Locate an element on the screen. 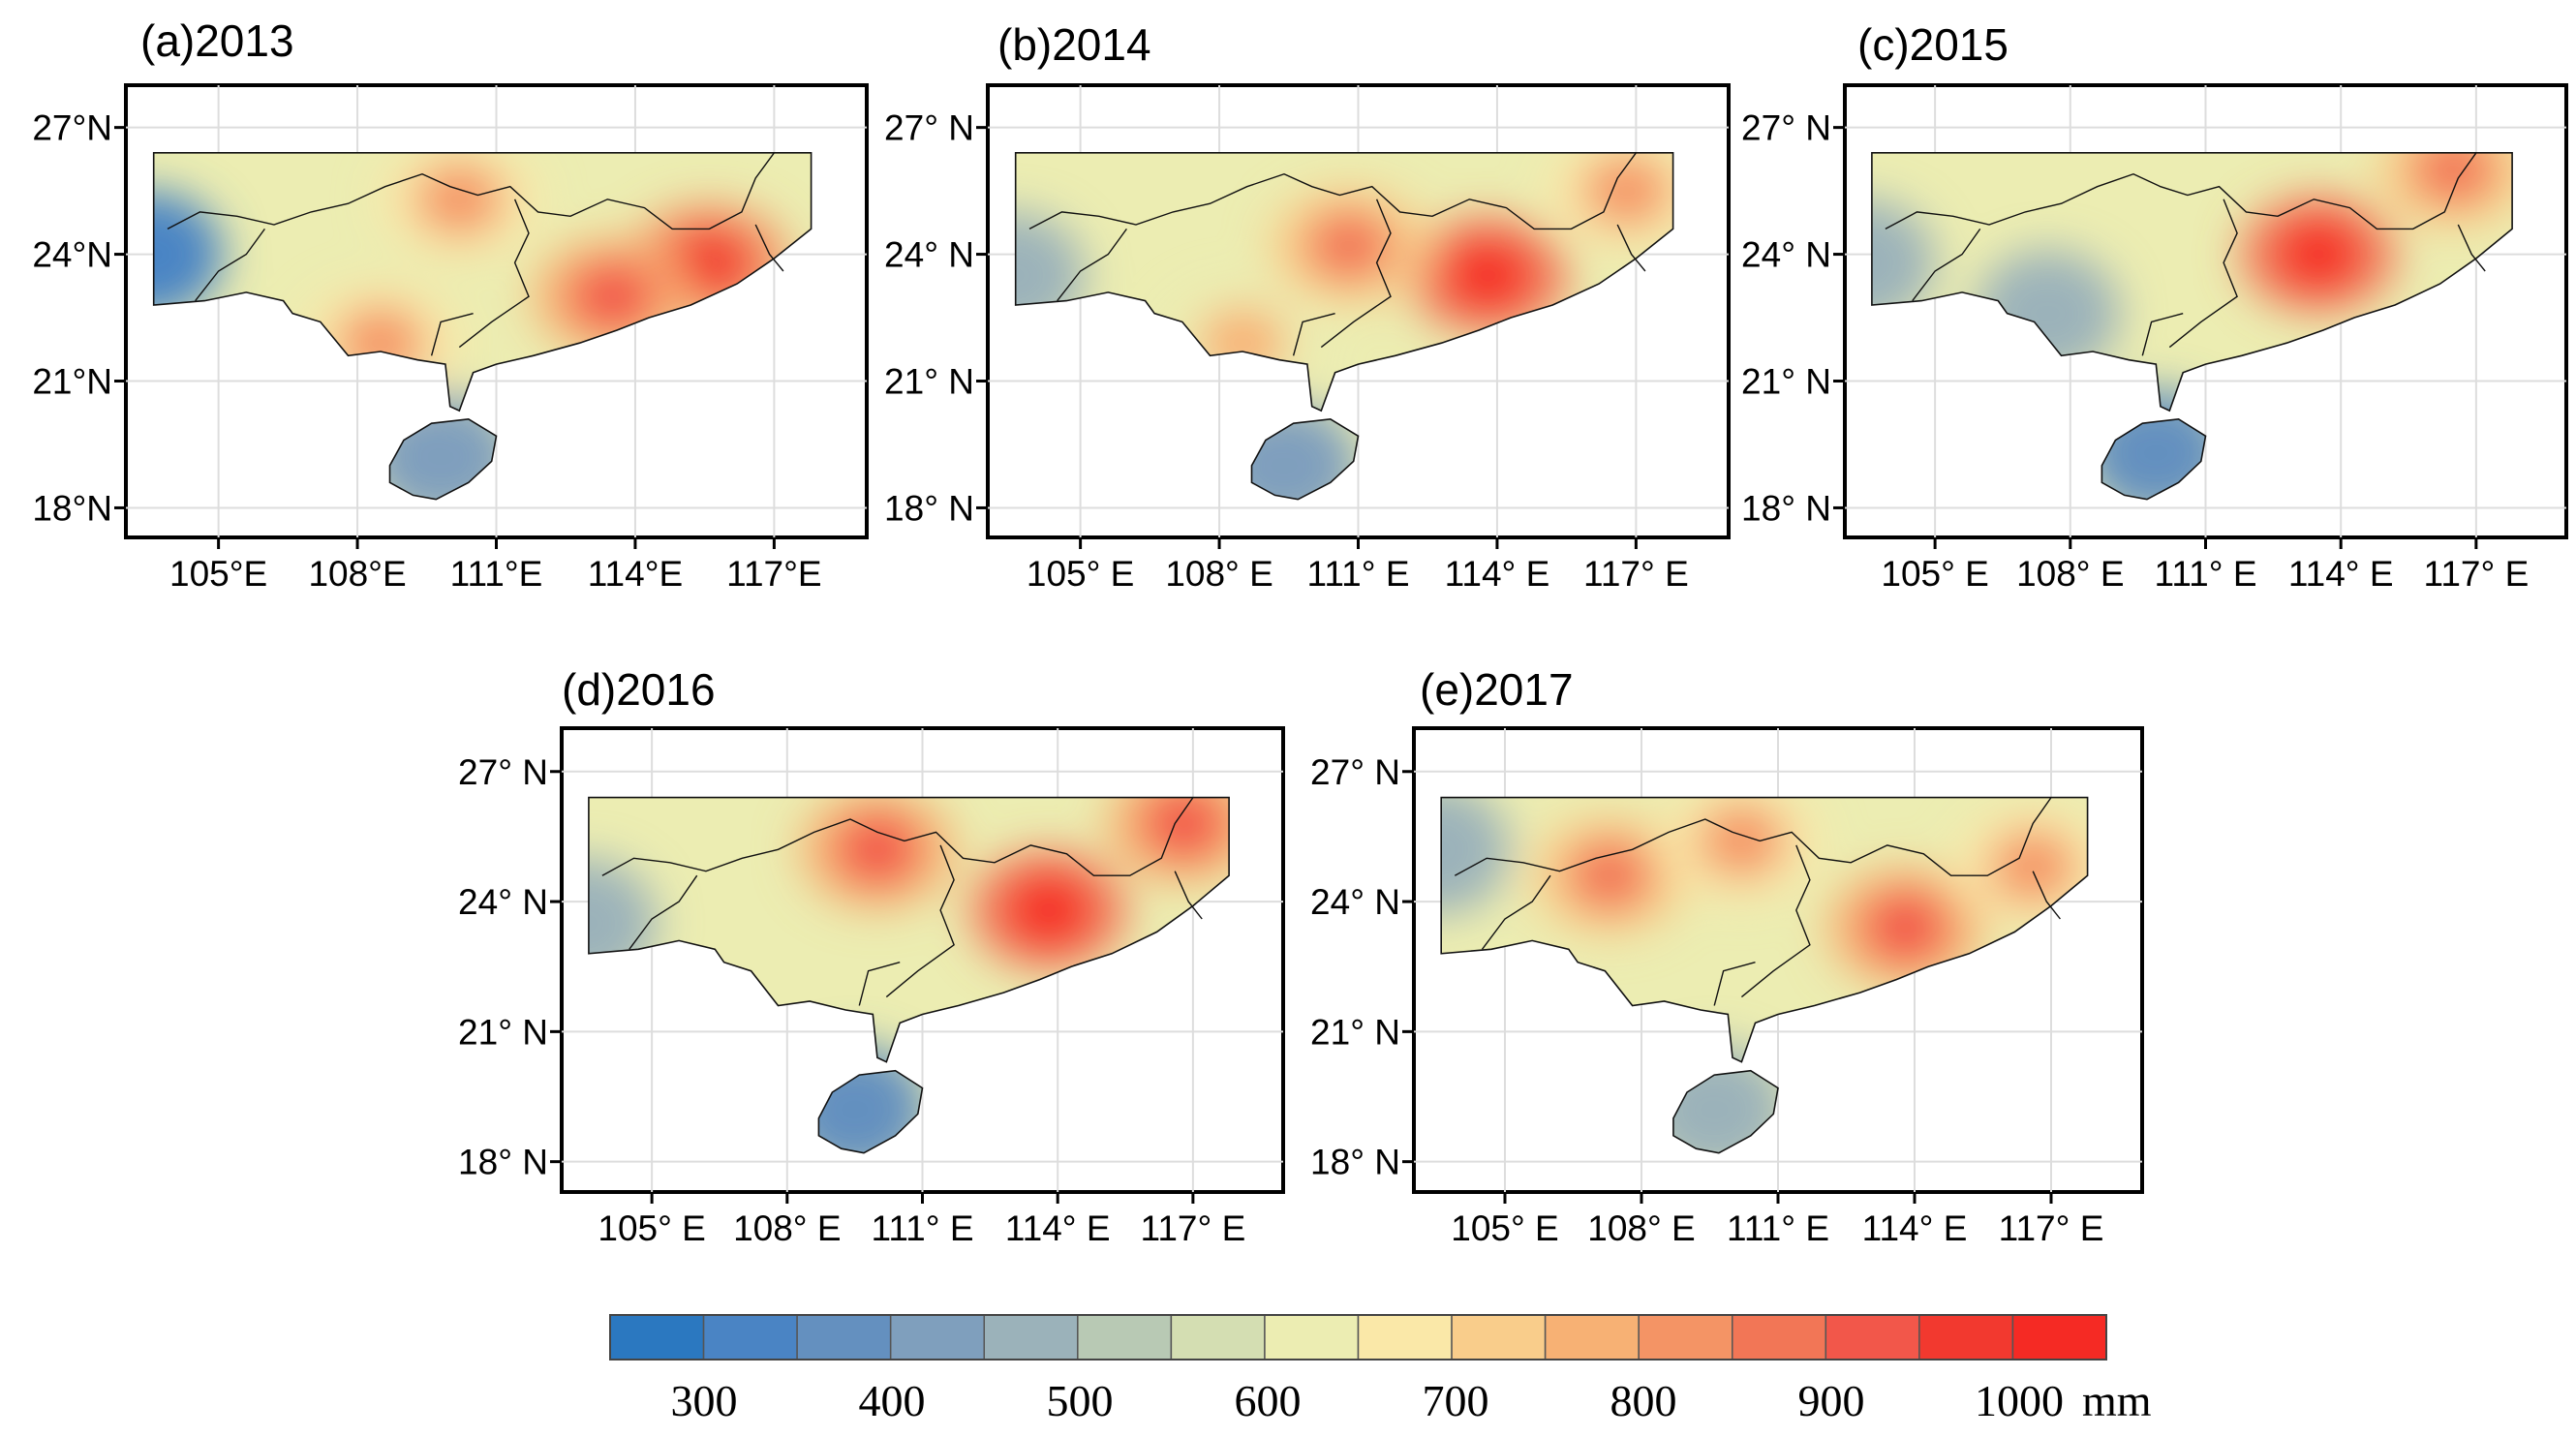 The width and height of the screenshot is (2576, 1437). colorbar-frame is located at coordinates (1358, 1338).